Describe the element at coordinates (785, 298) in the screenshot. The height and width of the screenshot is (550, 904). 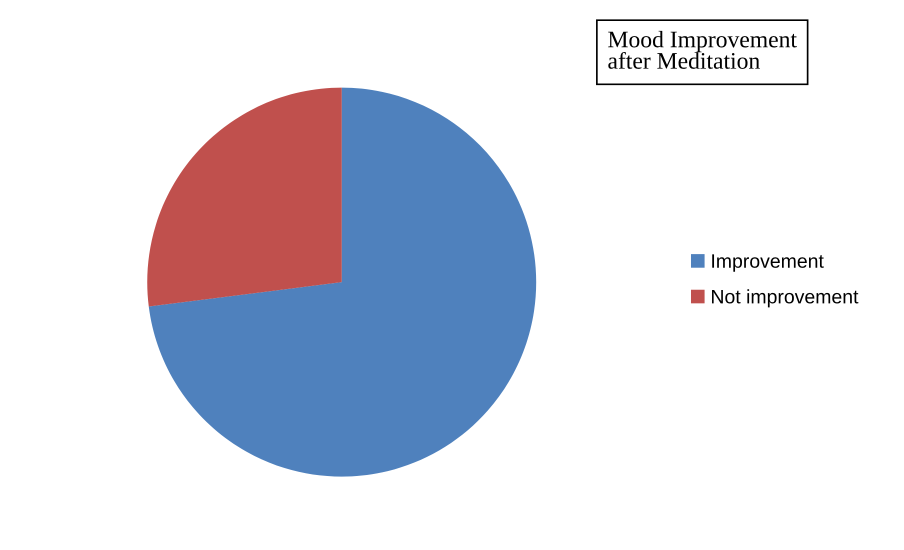
I see `legend-label: Not improvement` at that location.